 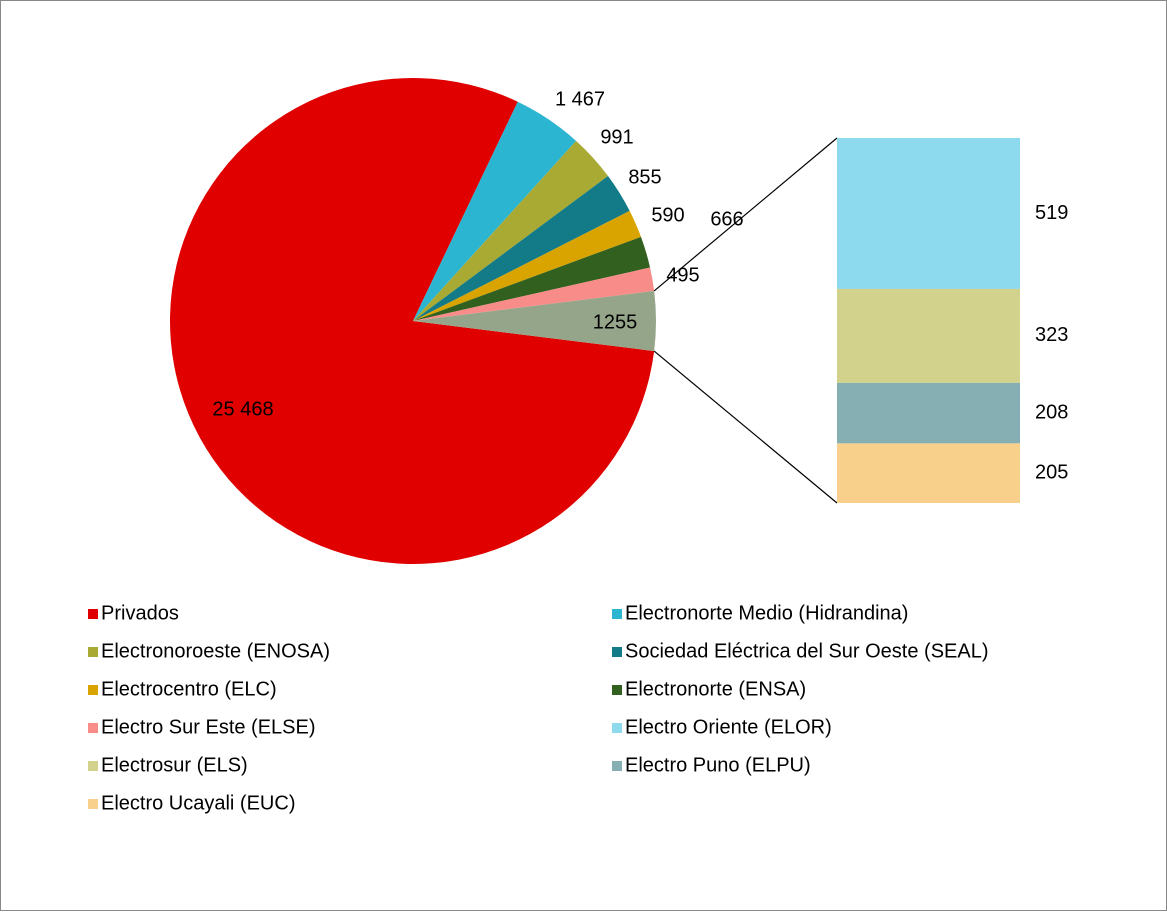 I want to click on data-label: 590, so click(x=667, y=215).